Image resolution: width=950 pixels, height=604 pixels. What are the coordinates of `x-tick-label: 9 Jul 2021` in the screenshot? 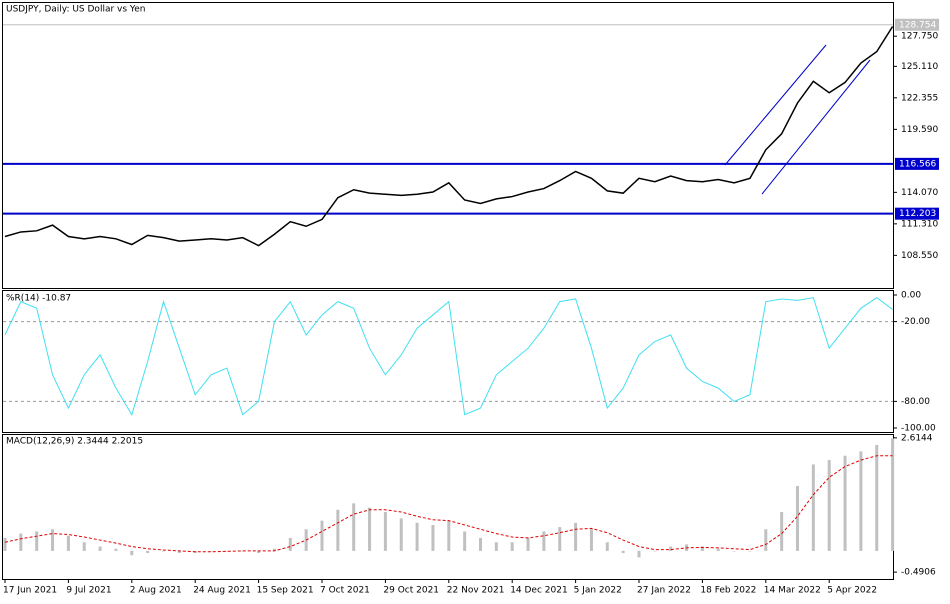 It's located at (88, 591).